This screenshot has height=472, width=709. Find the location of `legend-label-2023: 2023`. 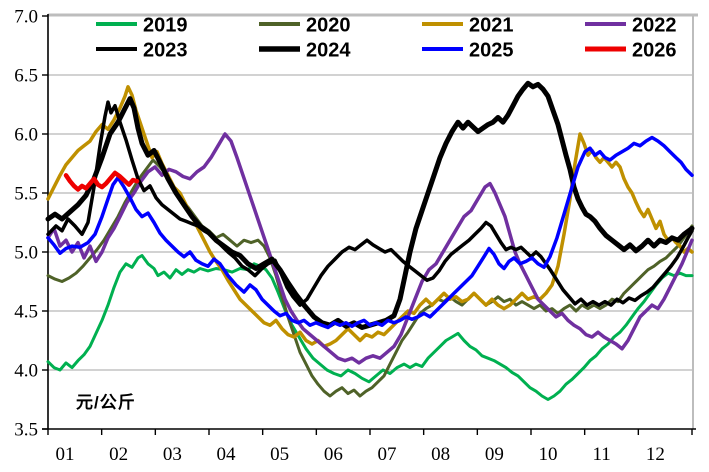

legend-label-2023: 2023 is located at coordinates (165, 51).